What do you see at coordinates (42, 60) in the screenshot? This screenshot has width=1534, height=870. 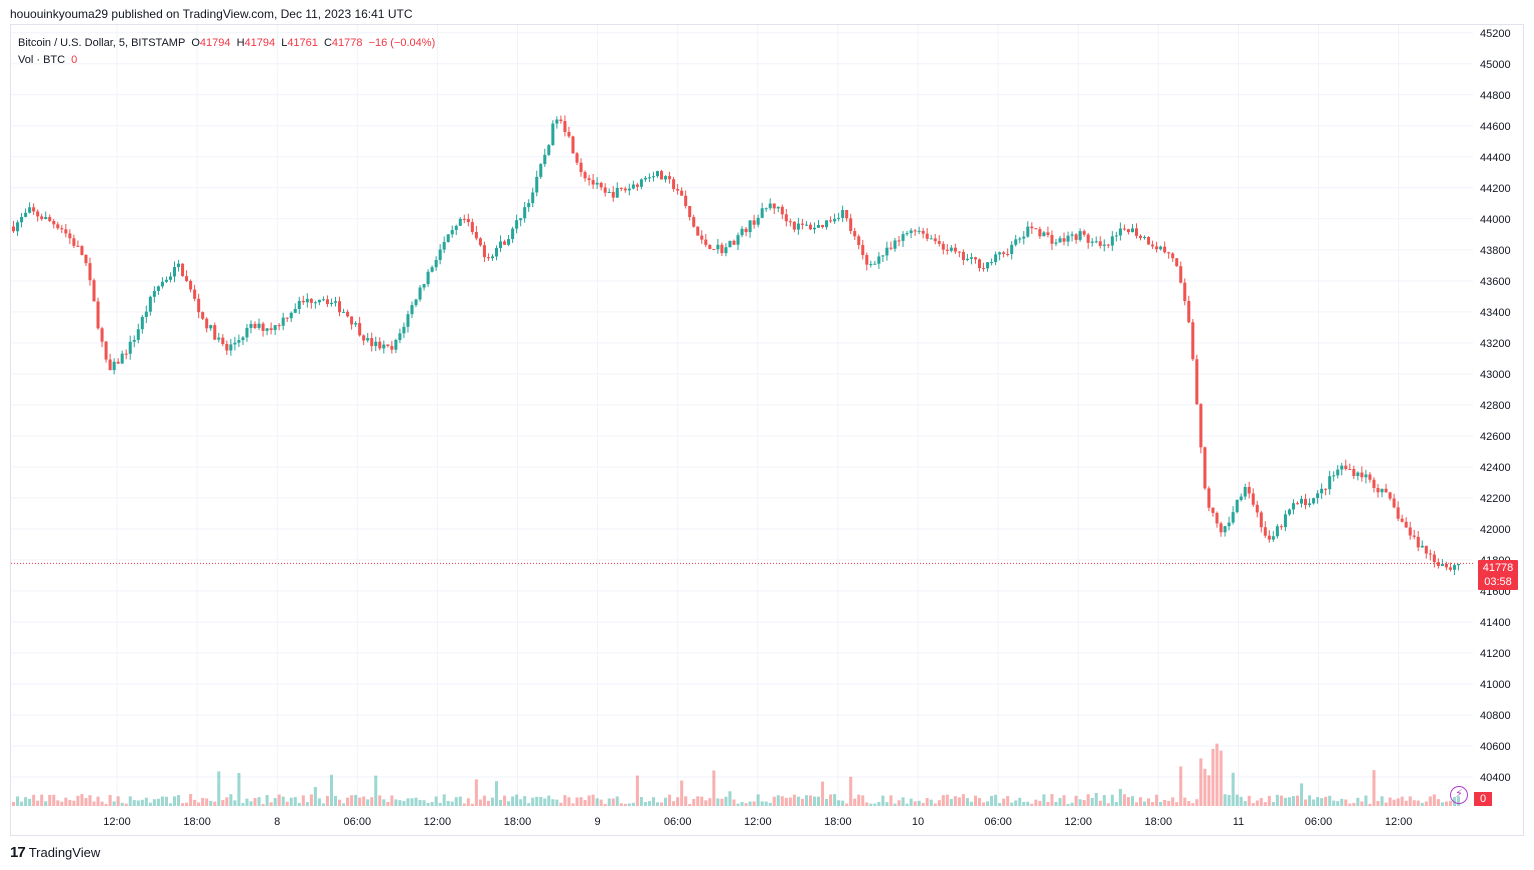 I see `volume-label: Vol · BTC` at bounding box center [42, 60].